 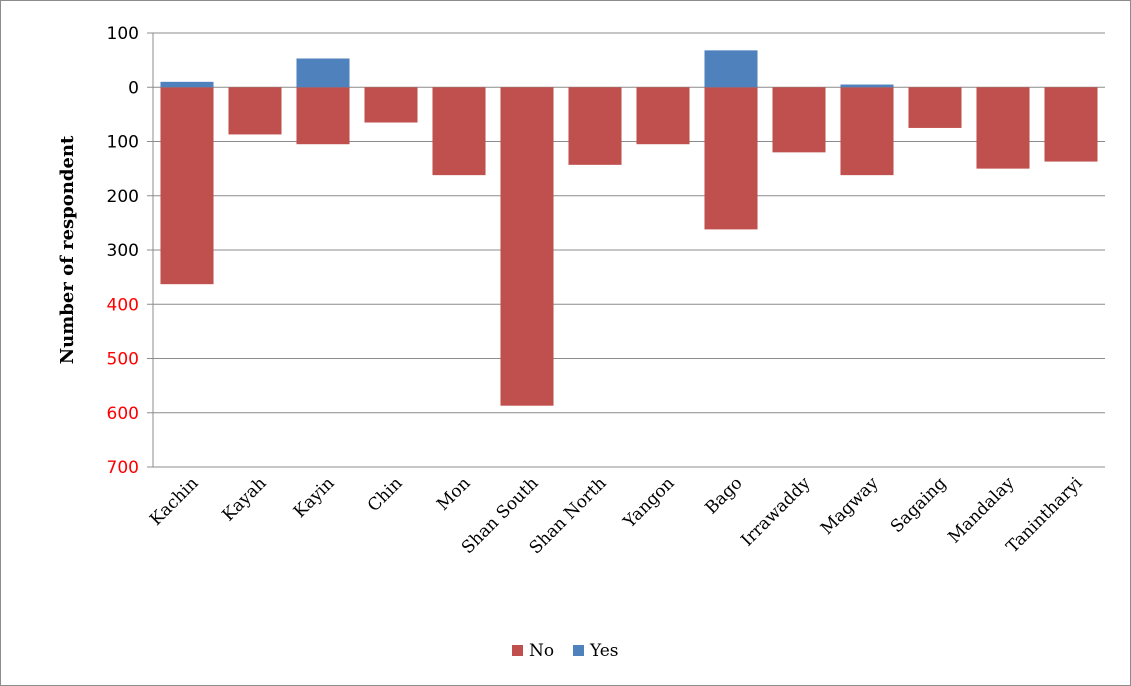 What do you see at coordinates (453, 493) in the screenshot?
I see `x-tick-label: Mon` at bounding box center [453, 493].